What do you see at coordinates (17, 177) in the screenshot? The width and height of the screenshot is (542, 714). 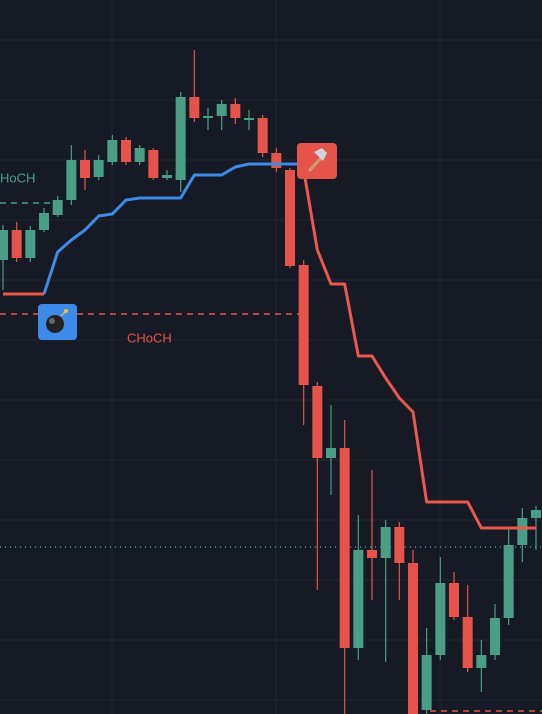 I see `choch-label: HoCH` at bounding box center [17, 177].